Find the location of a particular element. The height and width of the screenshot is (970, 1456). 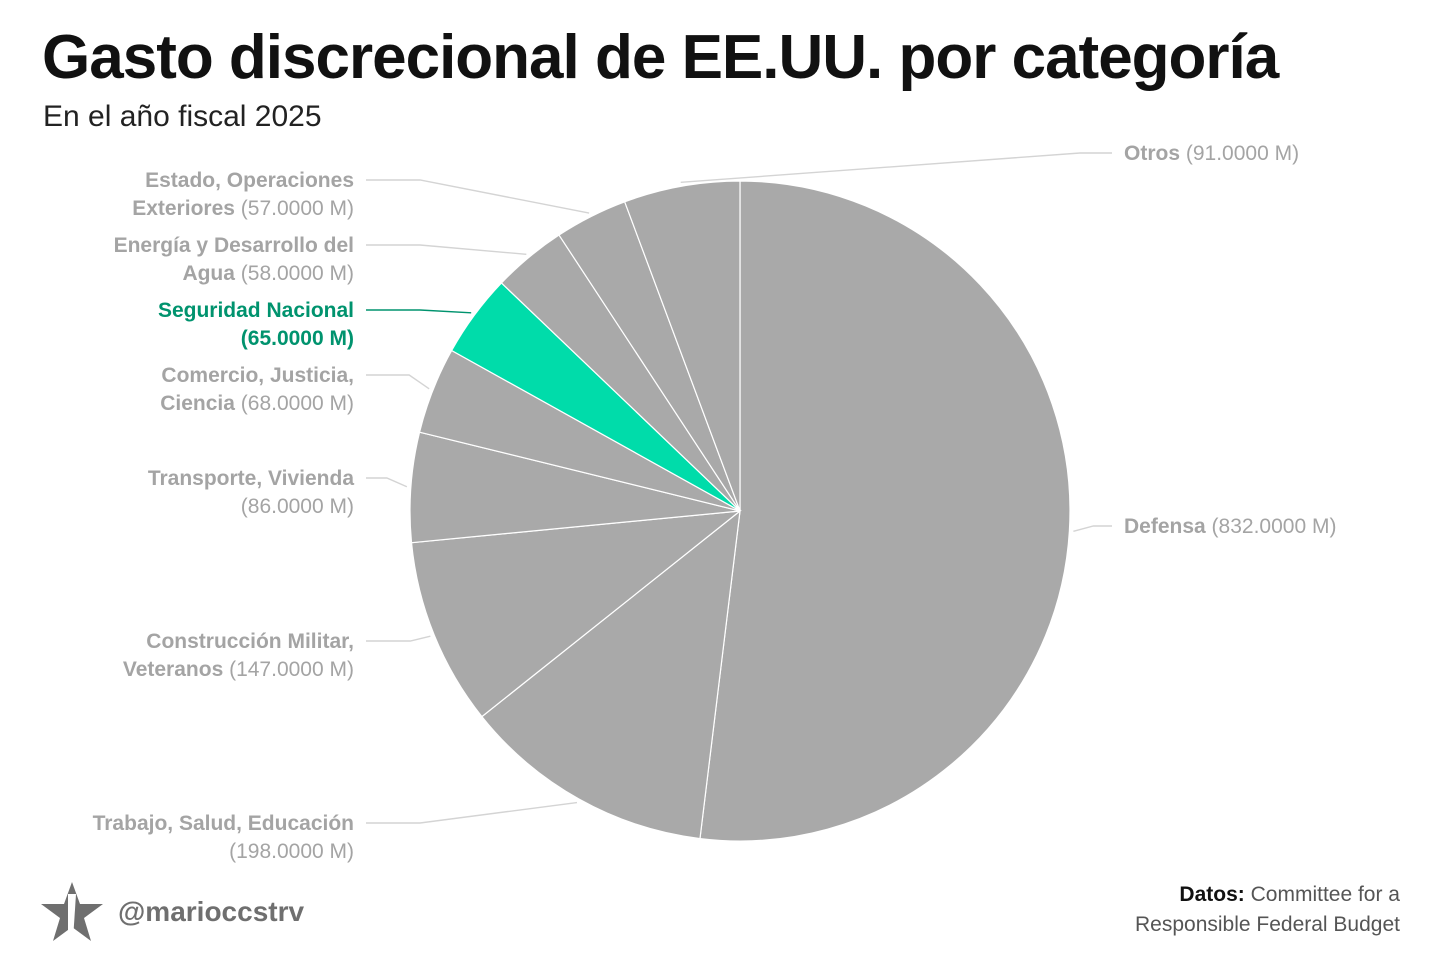

source-label: Datos: is located at coordinates (1212, 894).